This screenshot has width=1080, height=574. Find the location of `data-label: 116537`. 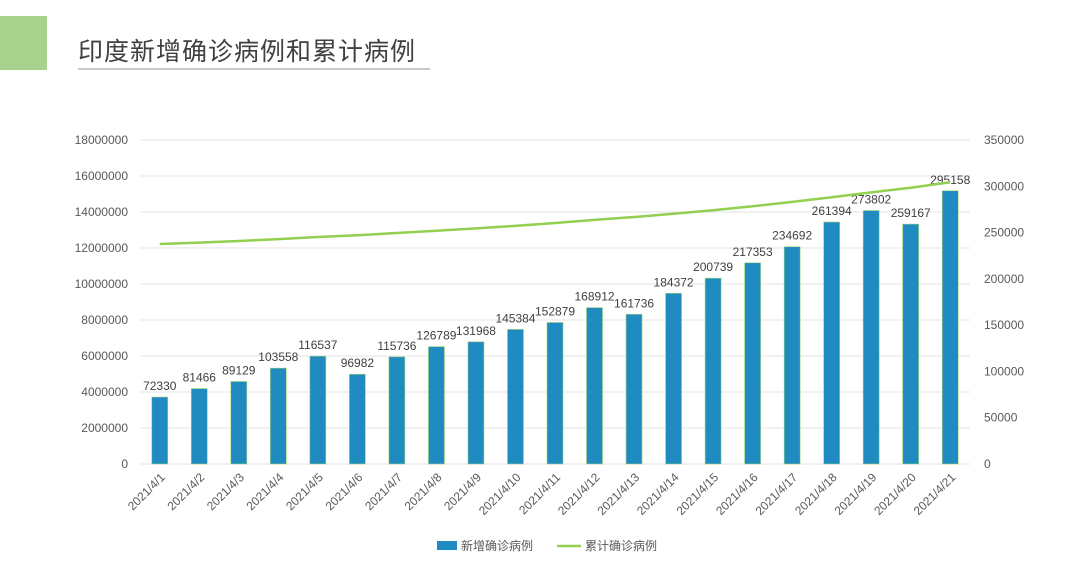

data-label: 116537 is located at coordinates (317, 345).